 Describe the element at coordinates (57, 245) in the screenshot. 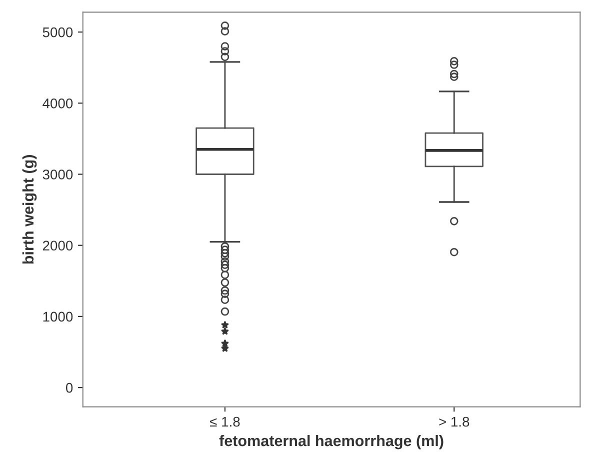

I see `y-tick-label: 2000` at that location.